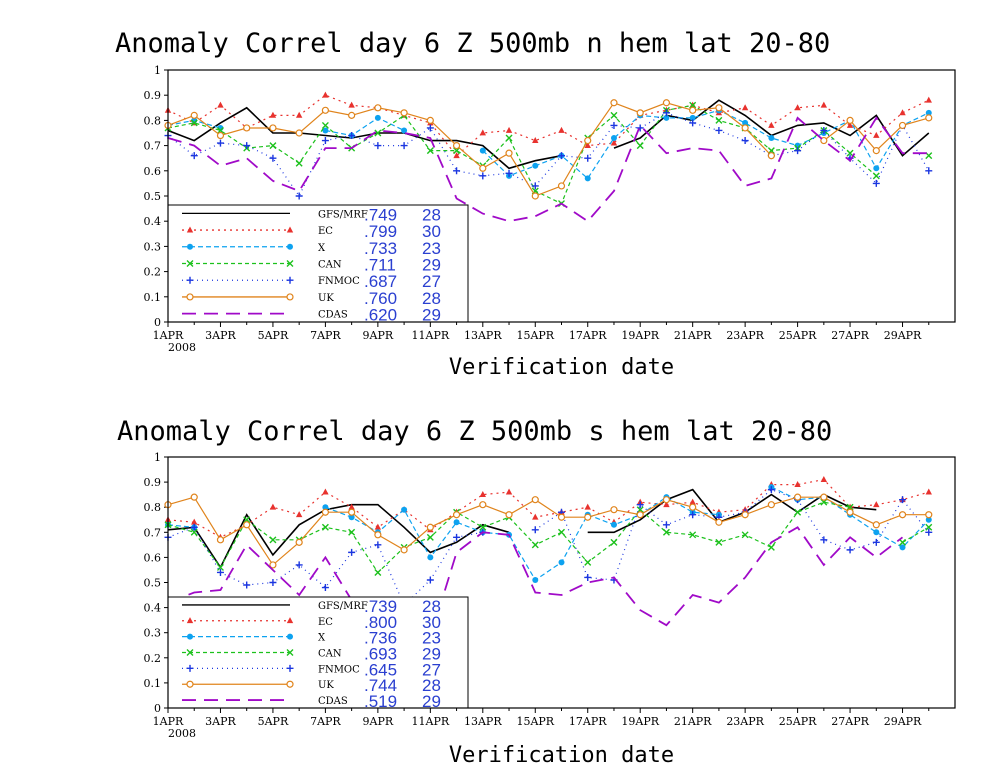 The width and height of the screenshot is (1000, 777). I want to click on legend-series-name: EC, so click(325, 622).